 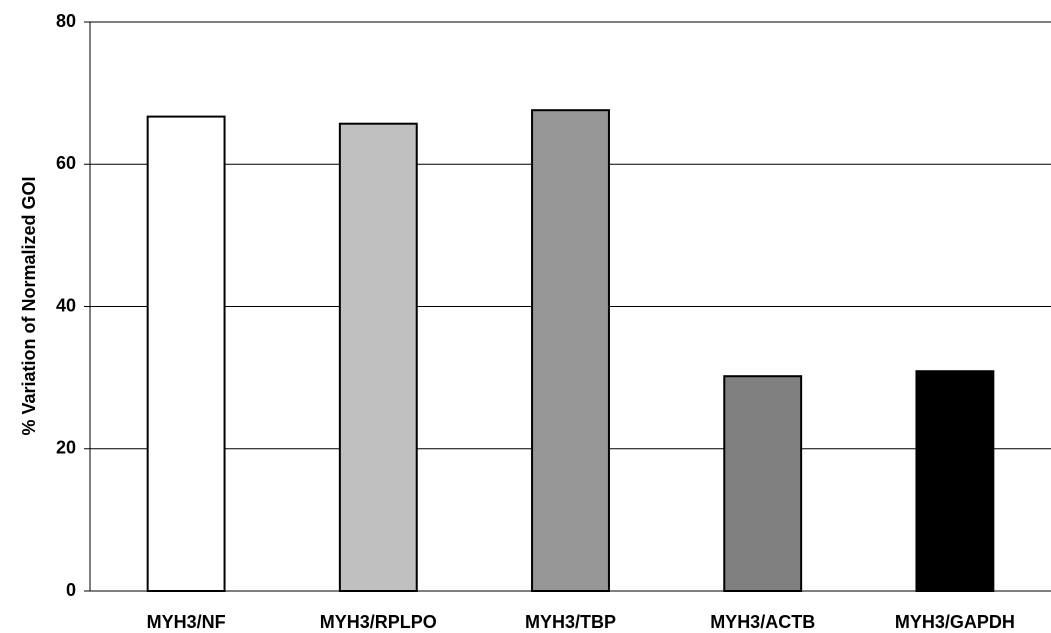 I want to click on x-tick-label: MYH3/GAPDH, so click(x=955, y=622).